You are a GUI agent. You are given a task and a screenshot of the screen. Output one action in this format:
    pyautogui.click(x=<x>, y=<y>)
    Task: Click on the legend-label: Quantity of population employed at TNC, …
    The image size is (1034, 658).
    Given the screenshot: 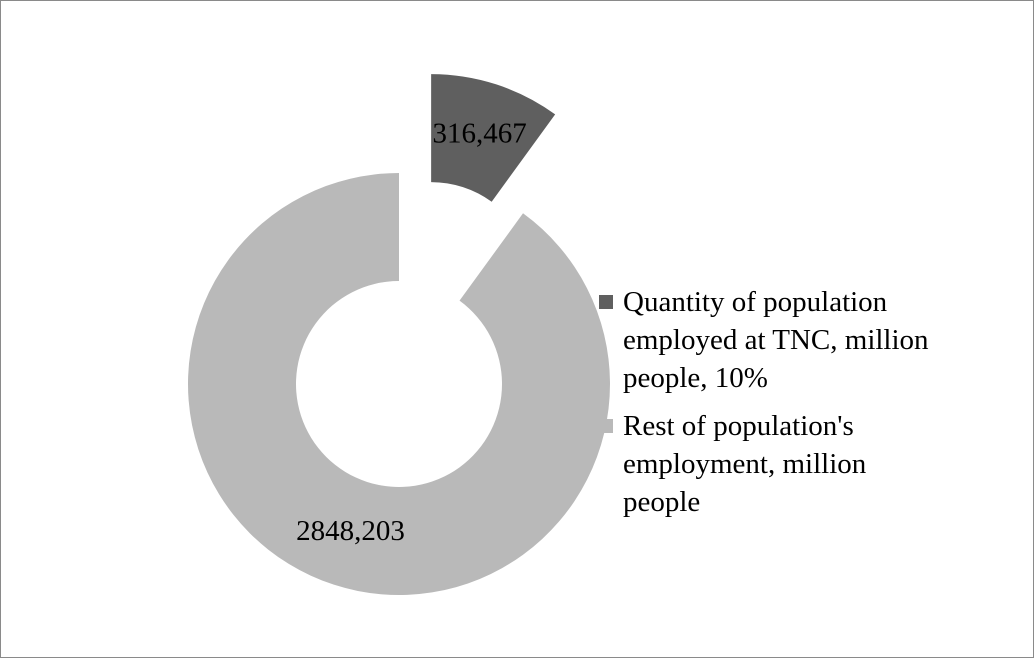 What is the action you would take?
    pyautogui.click(x=776, y=340)
    